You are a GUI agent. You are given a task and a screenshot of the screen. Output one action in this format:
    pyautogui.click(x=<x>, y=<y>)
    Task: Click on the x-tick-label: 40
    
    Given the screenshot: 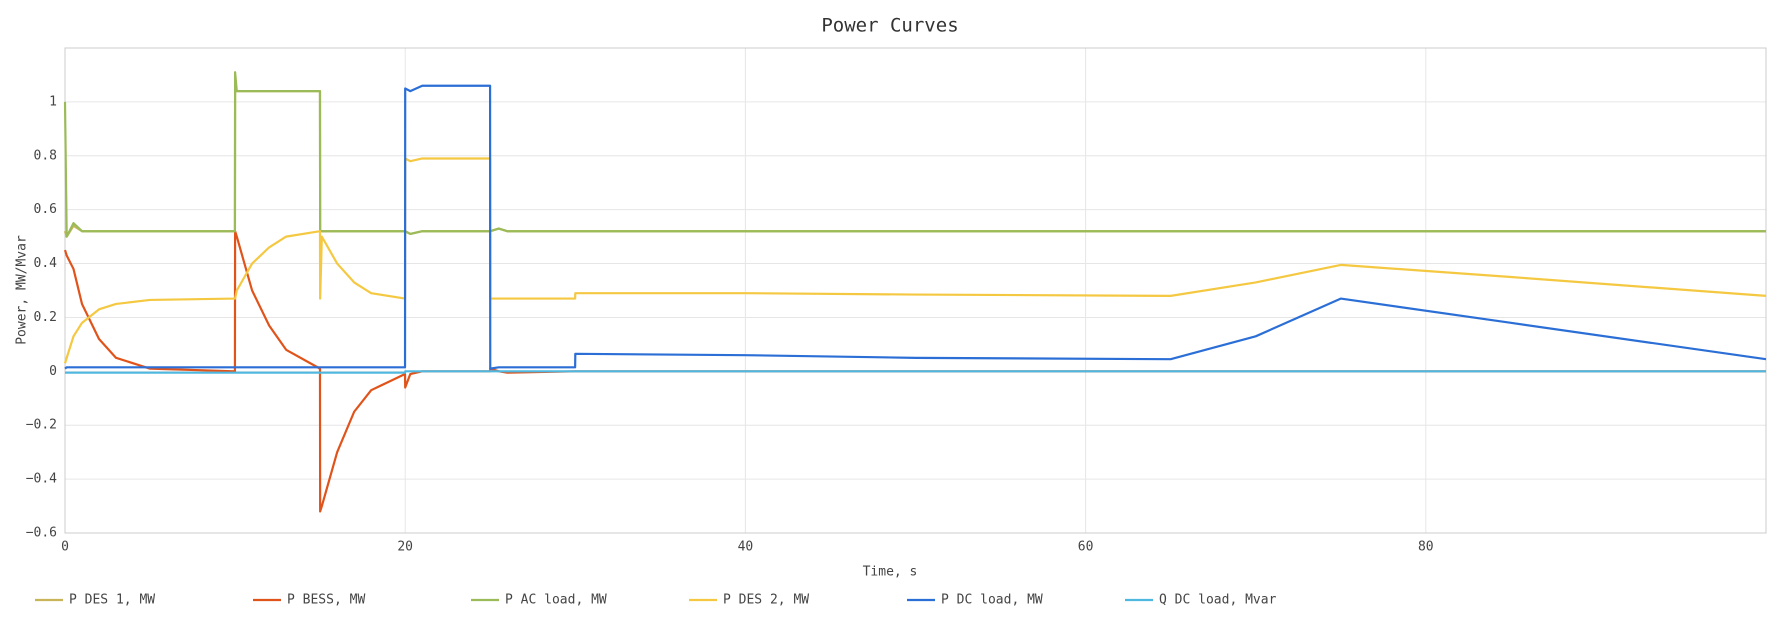 What is the action you would take?
    pyautogui.click(x=746, y=547)
    